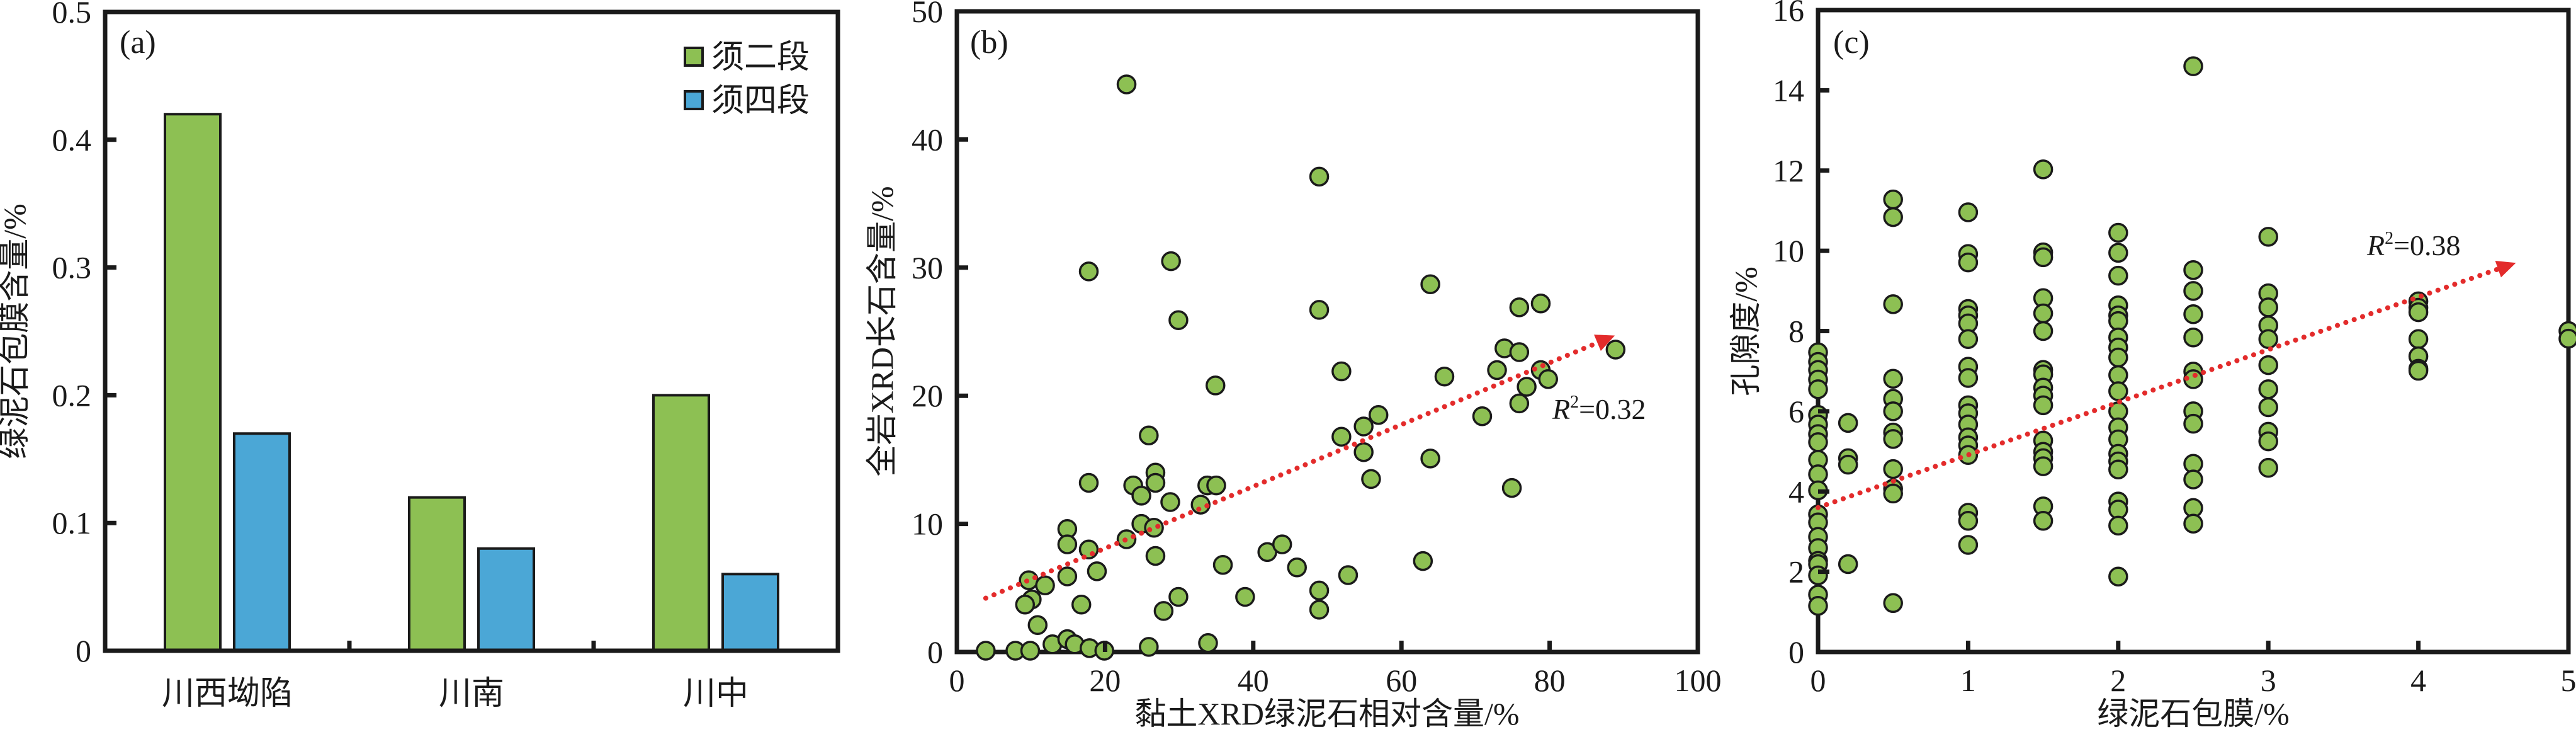 This screenshot has height=732, width=2576. I want to click on panel-label: (b), so click(989, 42).